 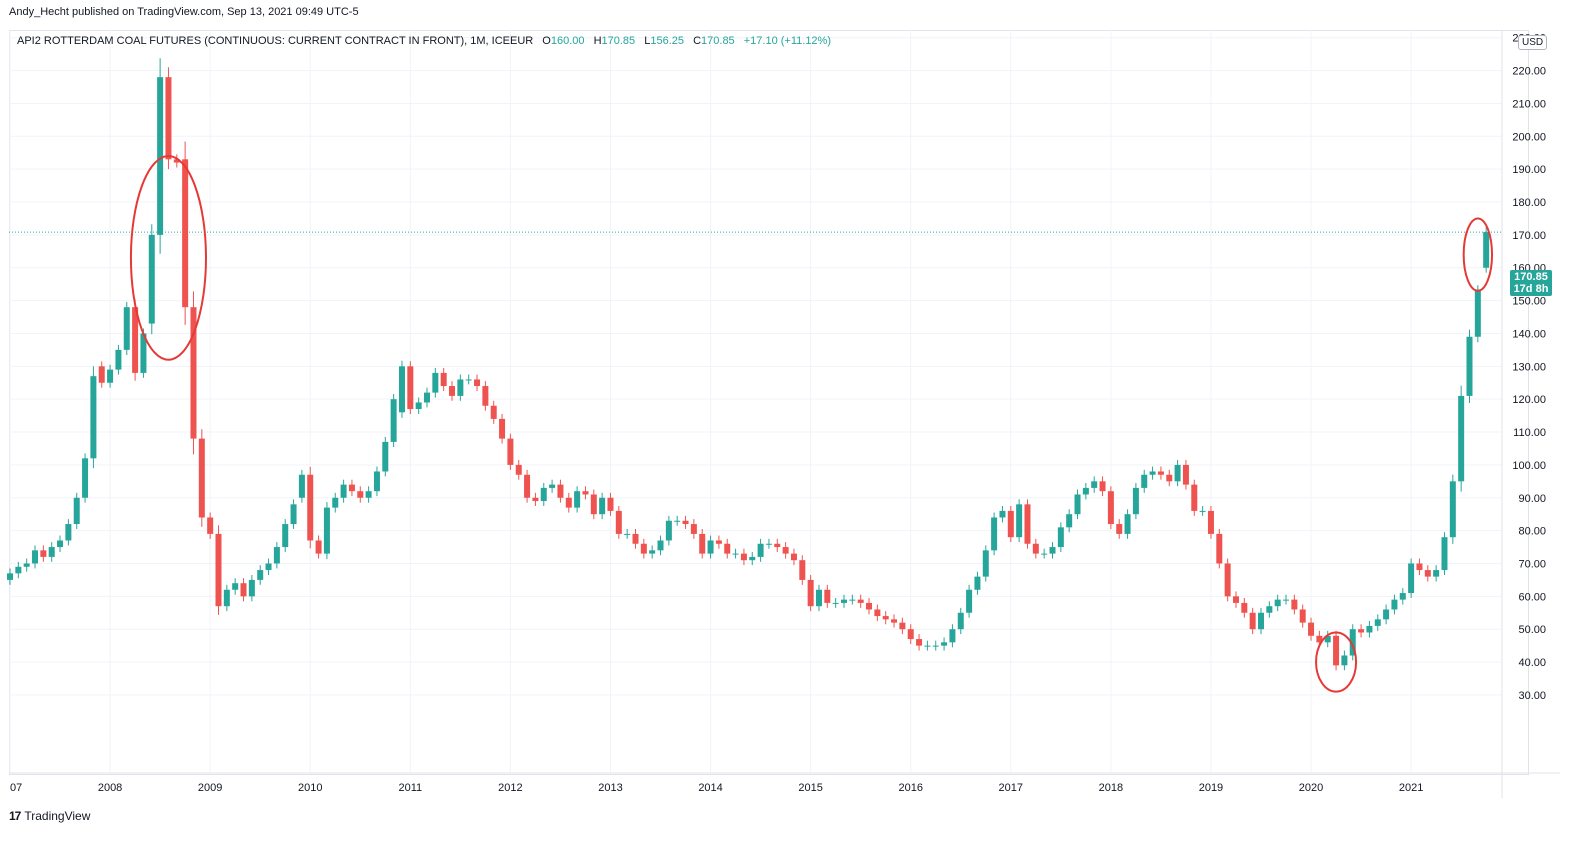 What do you see at coordinates (810, 788) in the screenshot?
I see `x-tick-label: 2015` at bounding box center [810, 788].